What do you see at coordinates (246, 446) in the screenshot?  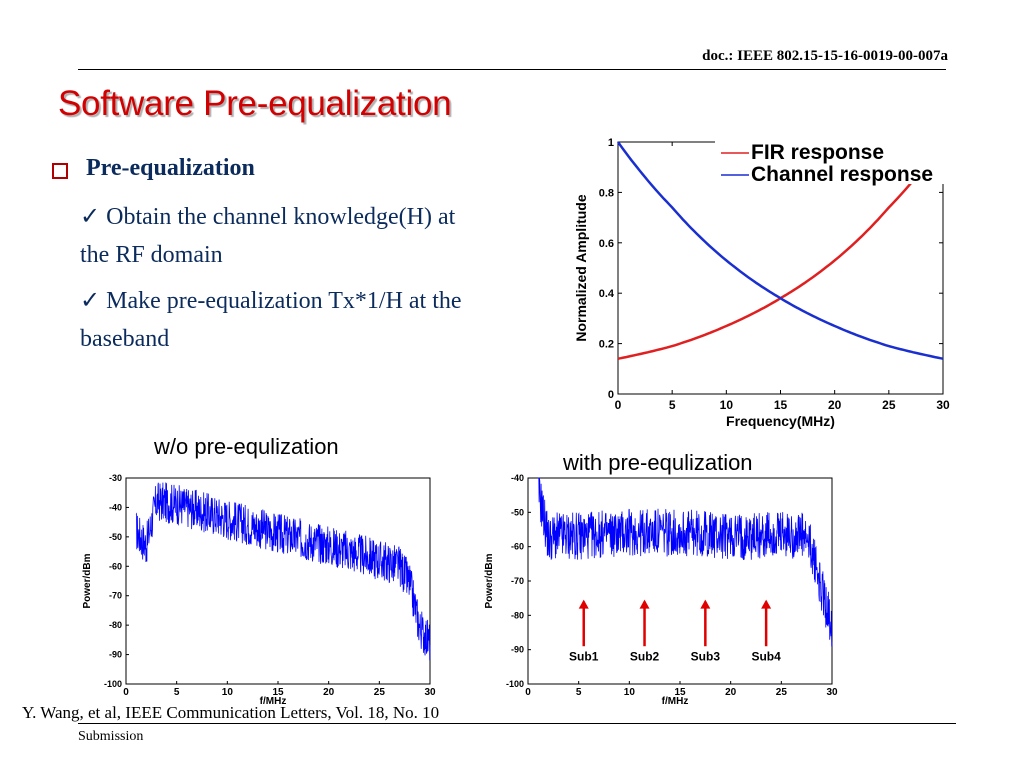 I see `caption-left: w/o pre-equlization` at bounding box center [246, 446].